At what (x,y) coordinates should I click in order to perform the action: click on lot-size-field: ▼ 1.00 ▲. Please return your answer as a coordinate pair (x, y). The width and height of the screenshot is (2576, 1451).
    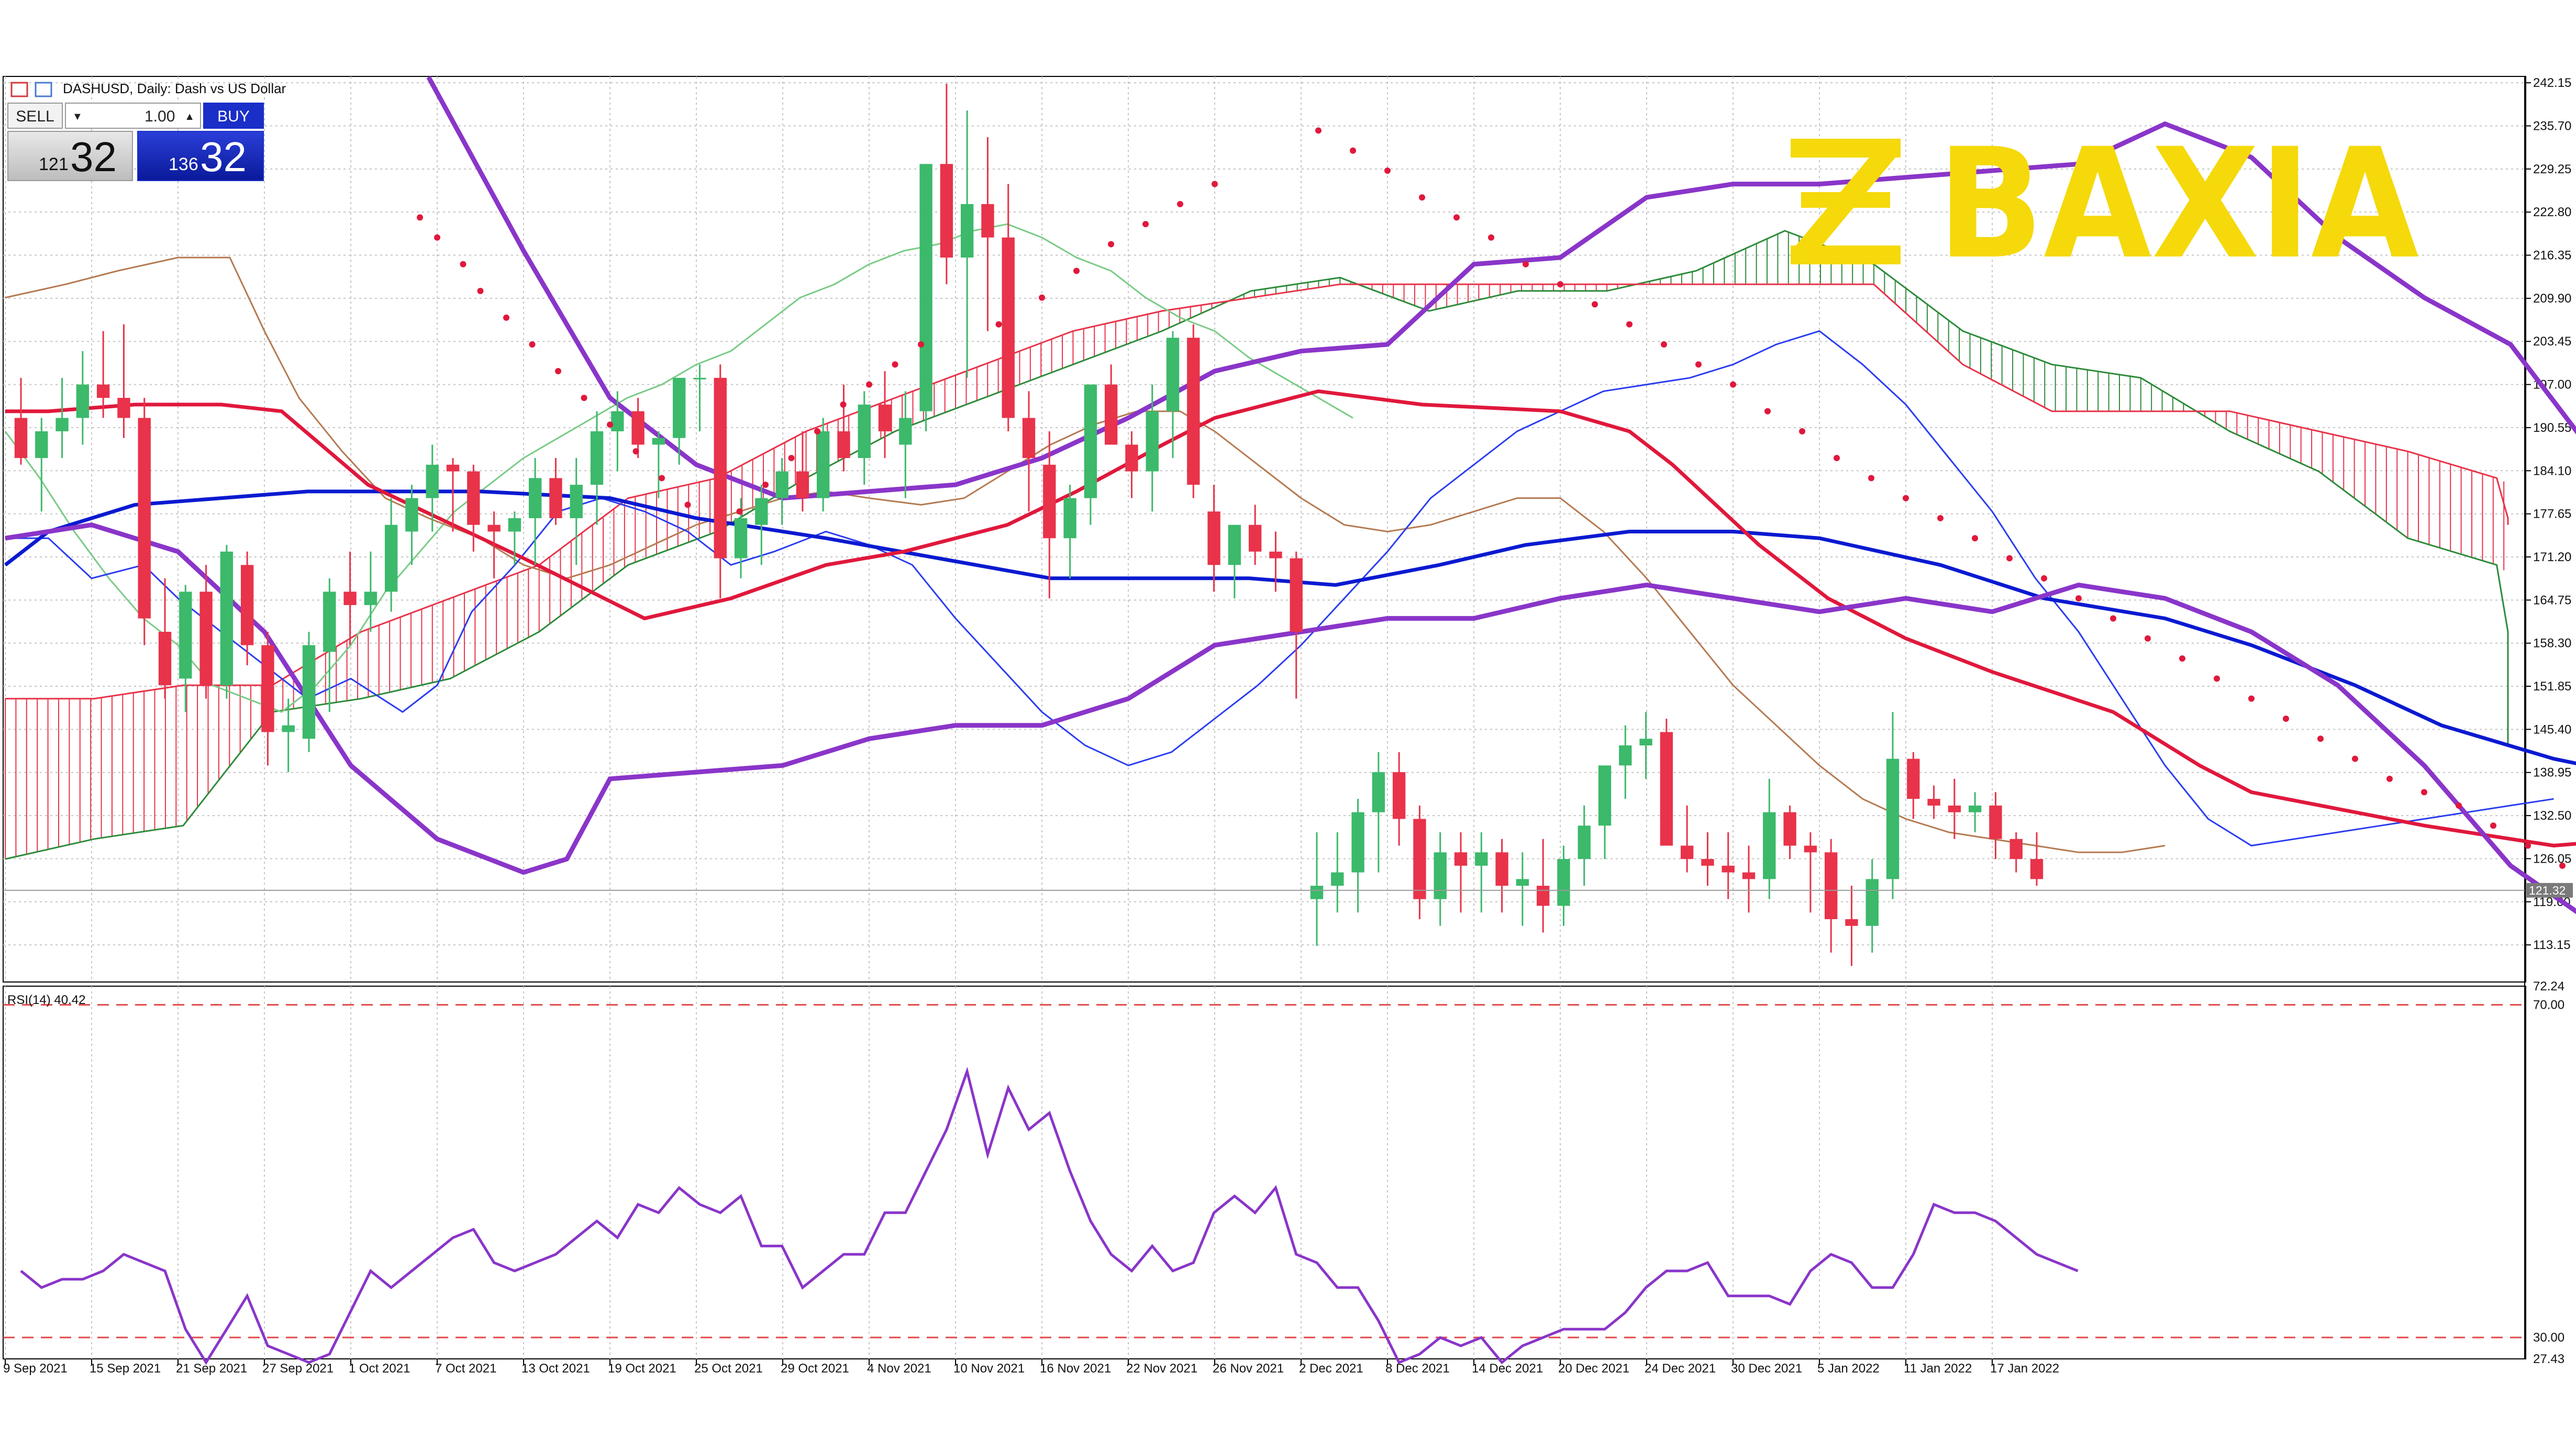
    Looking at the image, I should click on (133, 116).